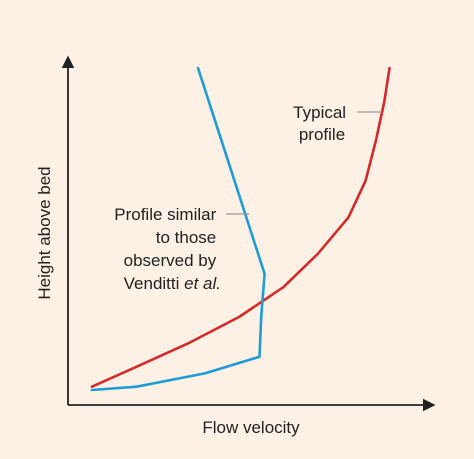 Image resolution: width=474 pixels, height=459 pixels. What do you see at coordinates (251, 427) in the screenshot?
I see `x-axis-label: Flow velocity` at bounding box center [251, 427].